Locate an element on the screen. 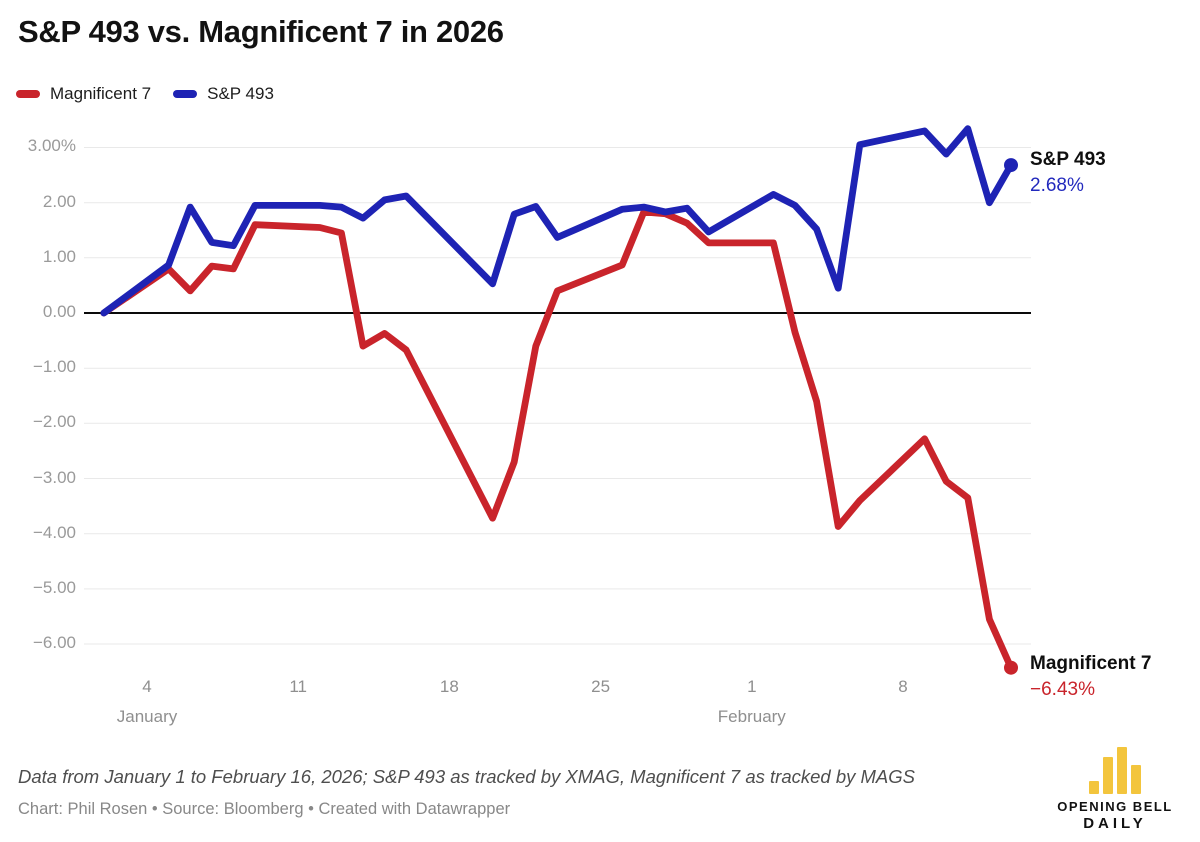 The width and height of the screenshot is (1200, 842). bar-chart-icon is located at coordinates (1115, 770).